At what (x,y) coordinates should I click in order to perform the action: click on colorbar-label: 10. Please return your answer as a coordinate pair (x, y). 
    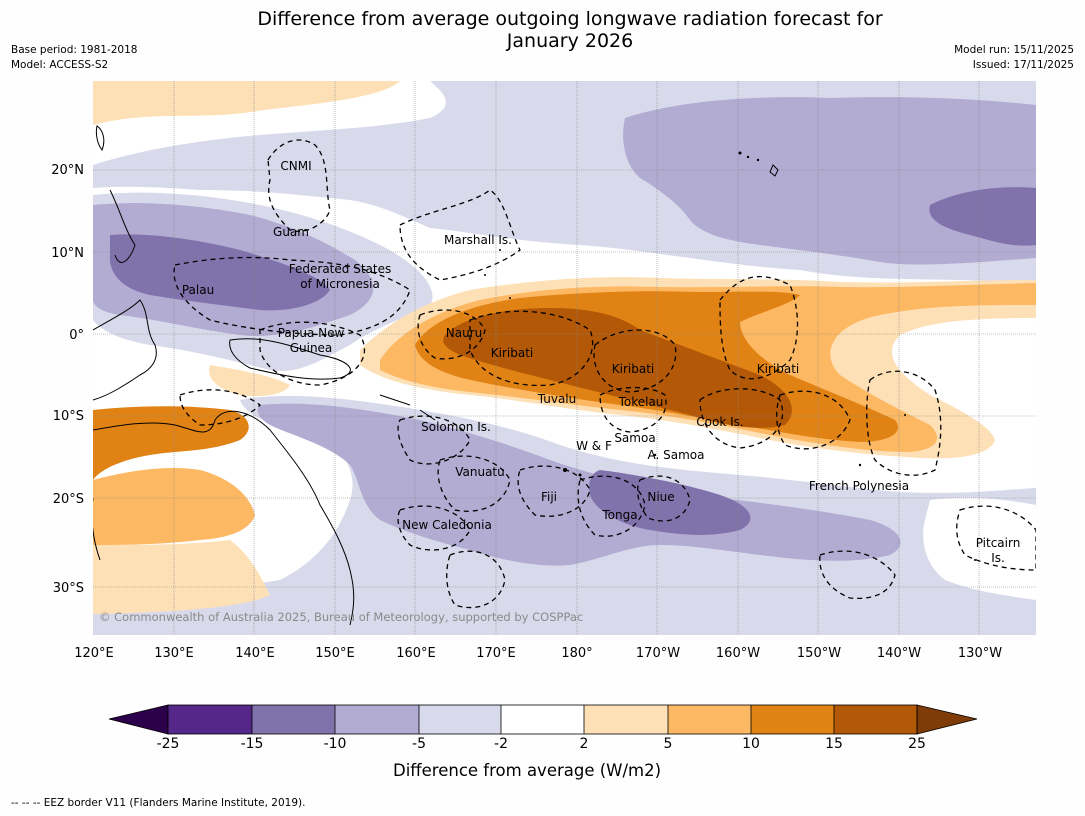
    Looking at the image, I should click on (751, 744).